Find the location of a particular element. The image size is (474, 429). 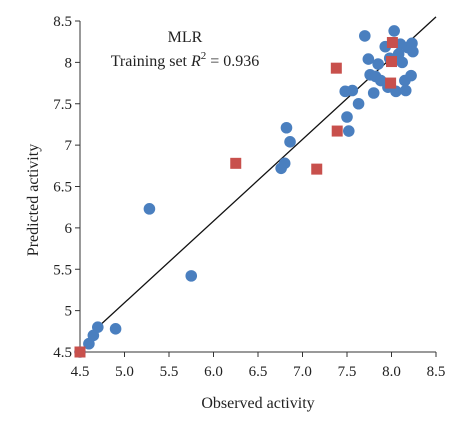

r-squared-annotation: Training set R2 = 0.936 is located at coordinates (185, 60).